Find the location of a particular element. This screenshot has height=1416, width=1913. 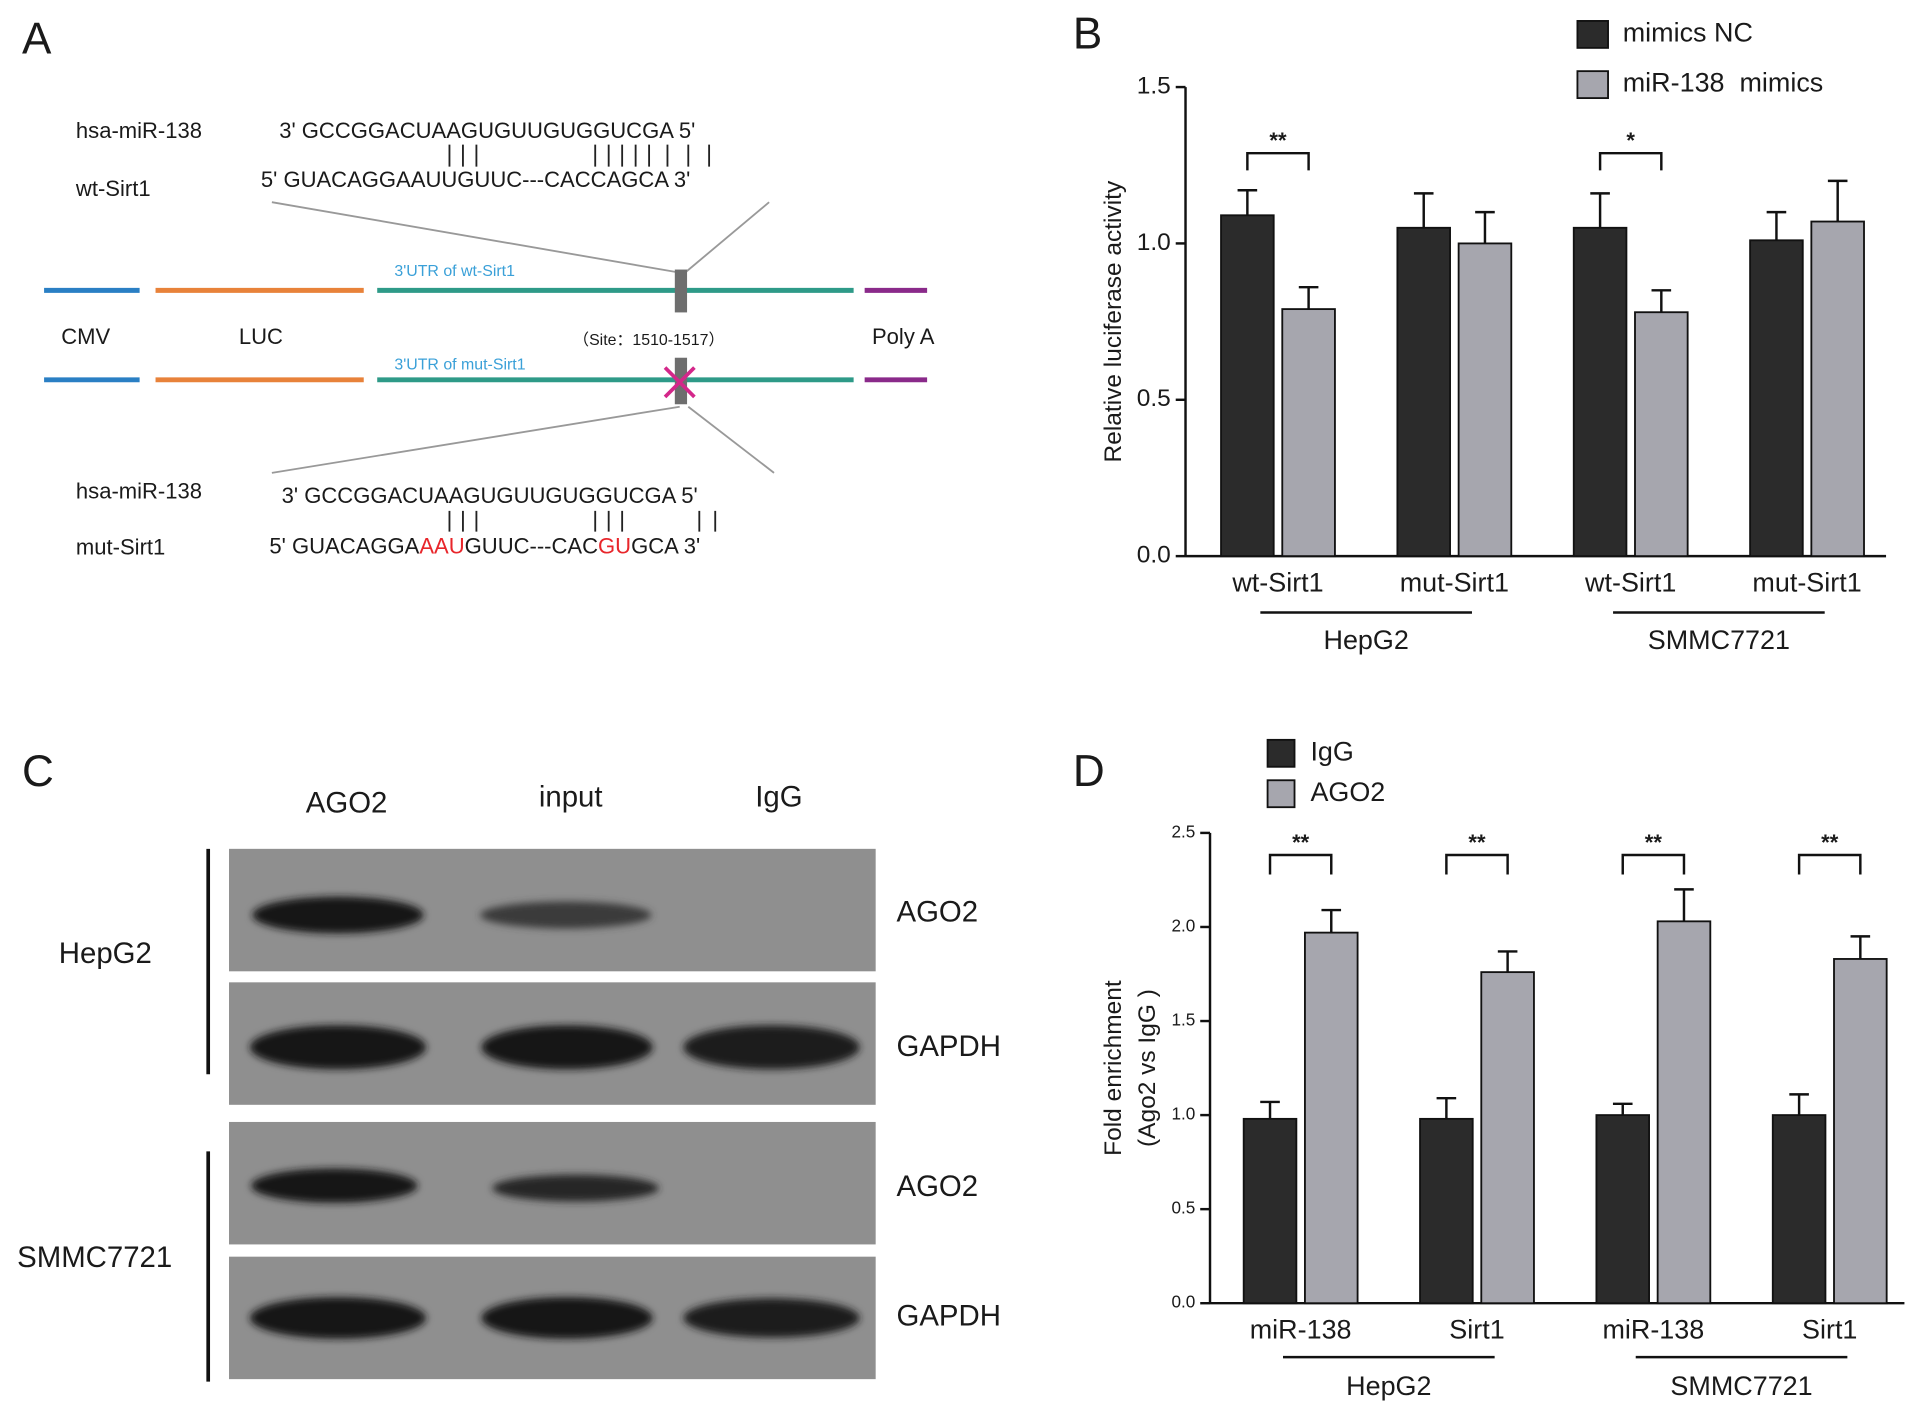

y-tick-label: 2.0 is located at coordinates (1184, 926).